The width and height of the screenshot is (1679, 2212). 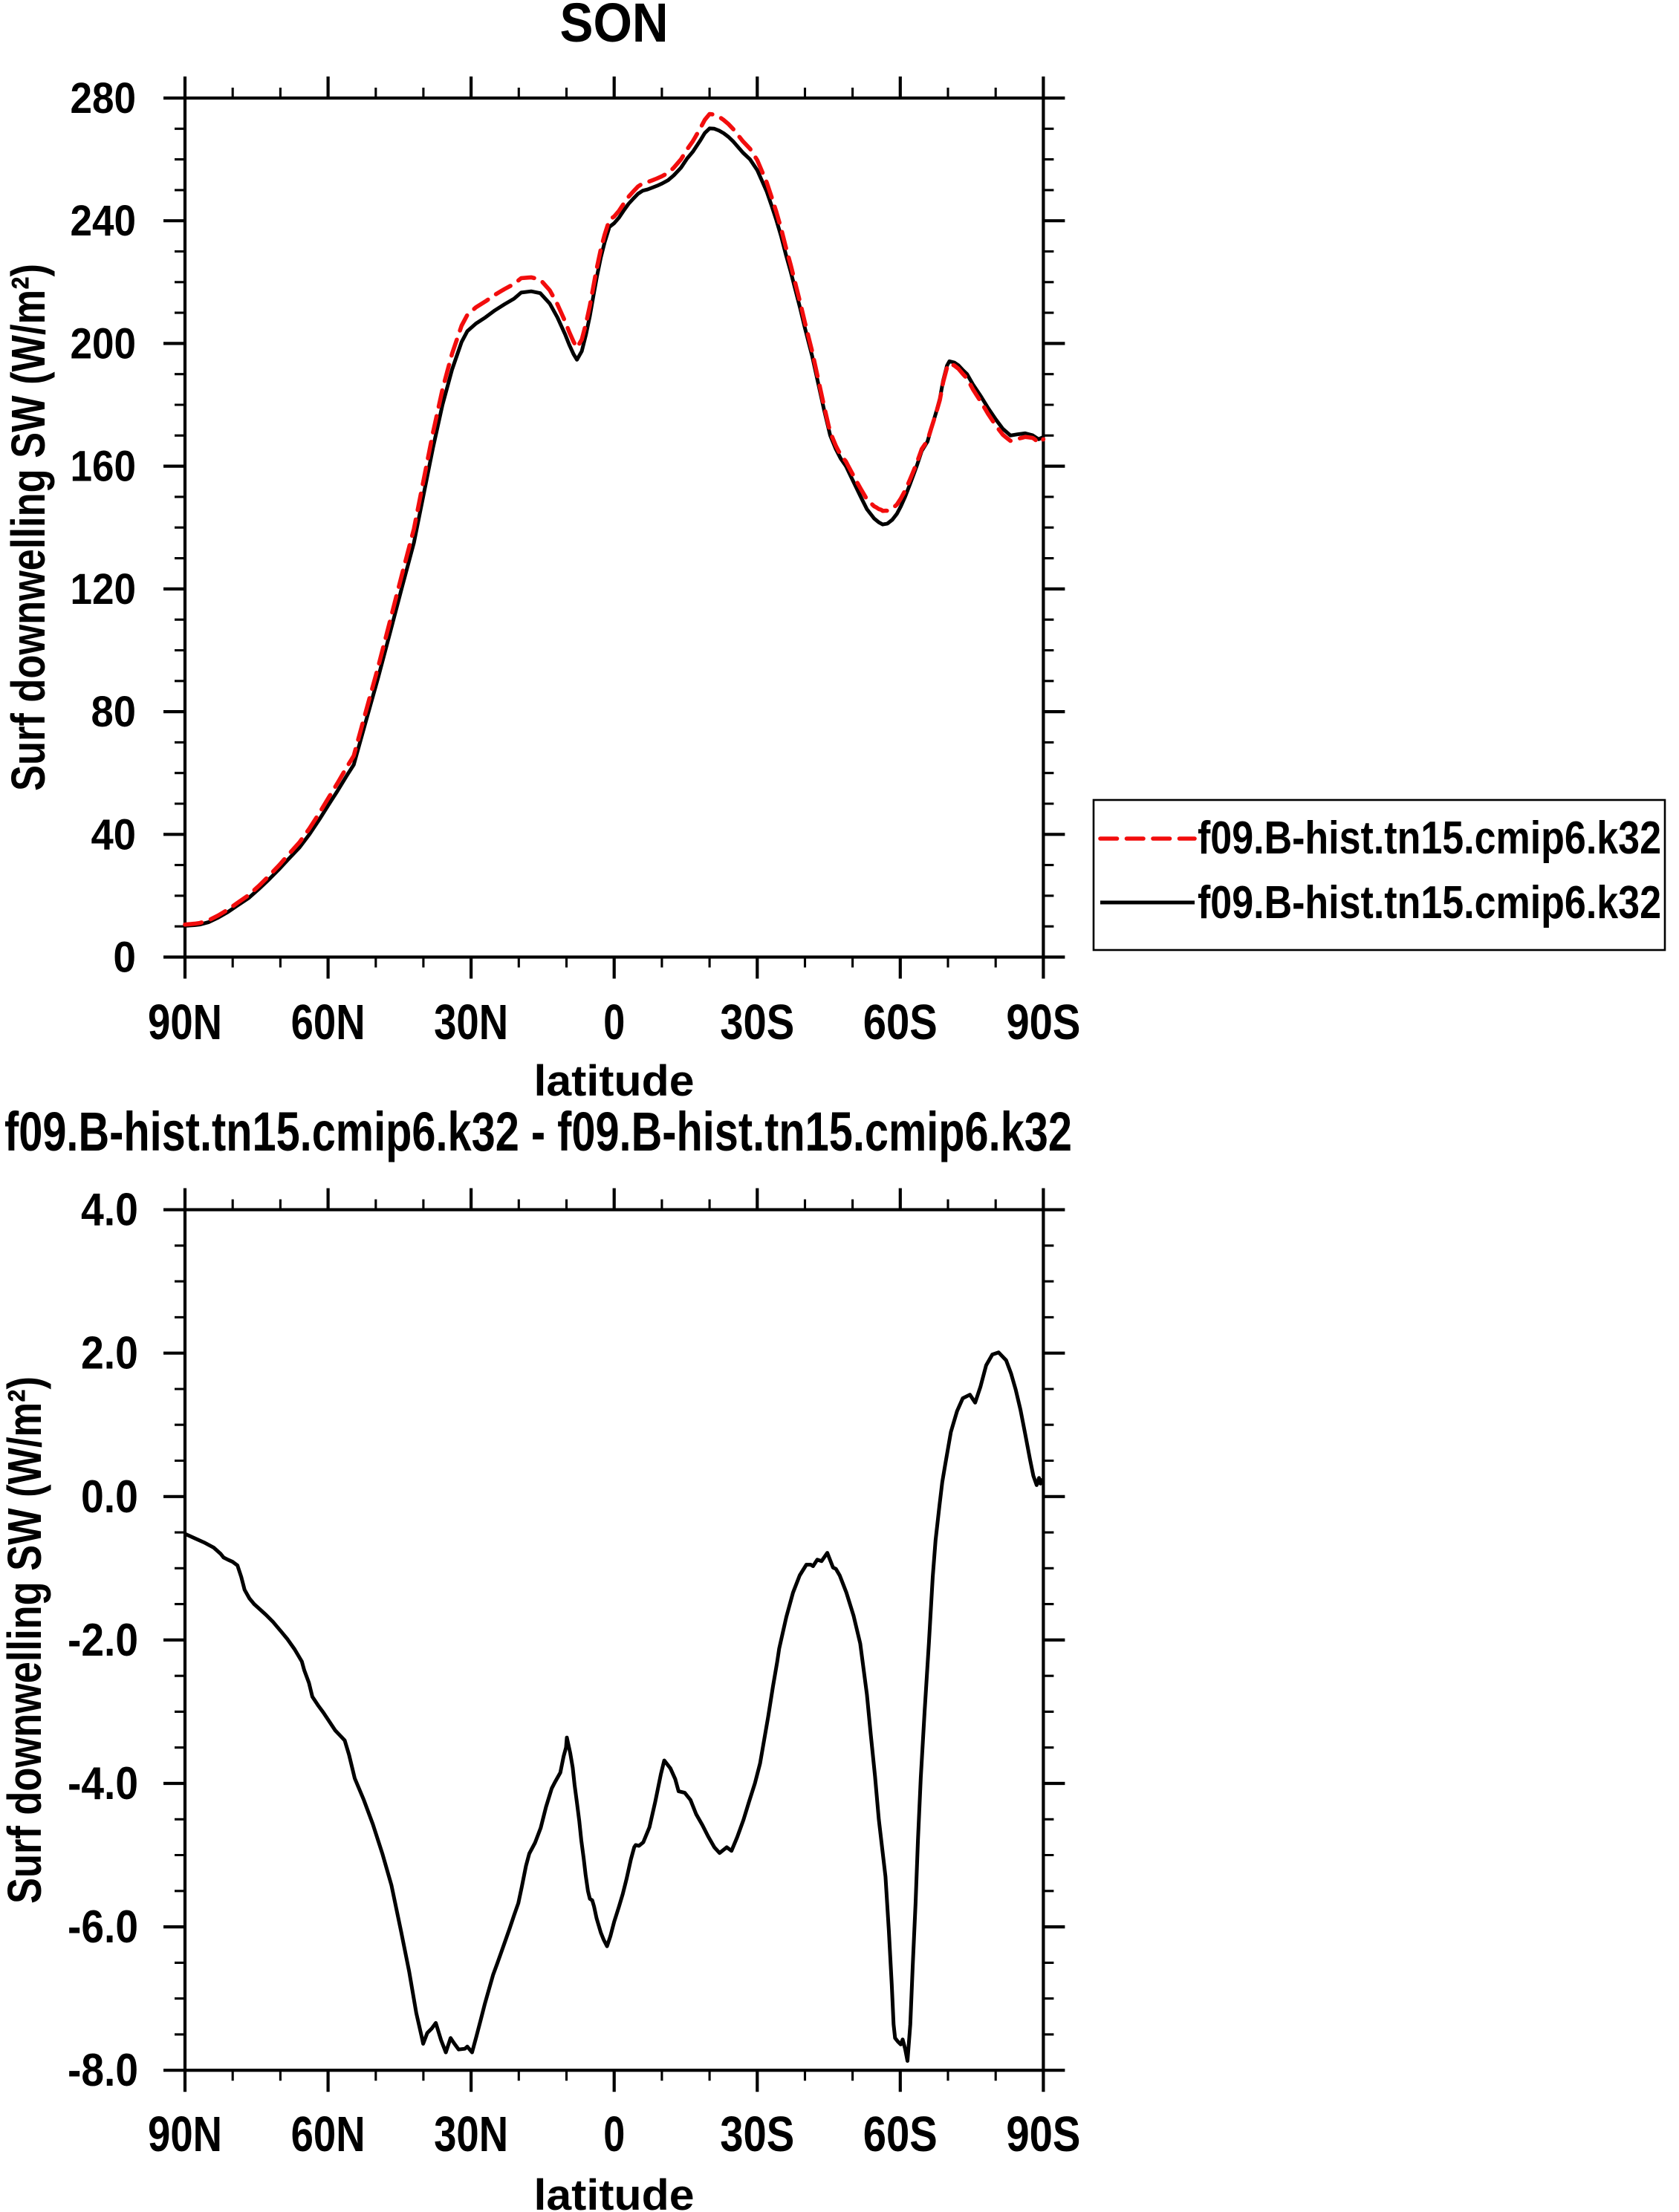 What do you see at coordinates (614, 26) in the screenshot?
I see `svg-text: SON` at bounding box center [614, 26].